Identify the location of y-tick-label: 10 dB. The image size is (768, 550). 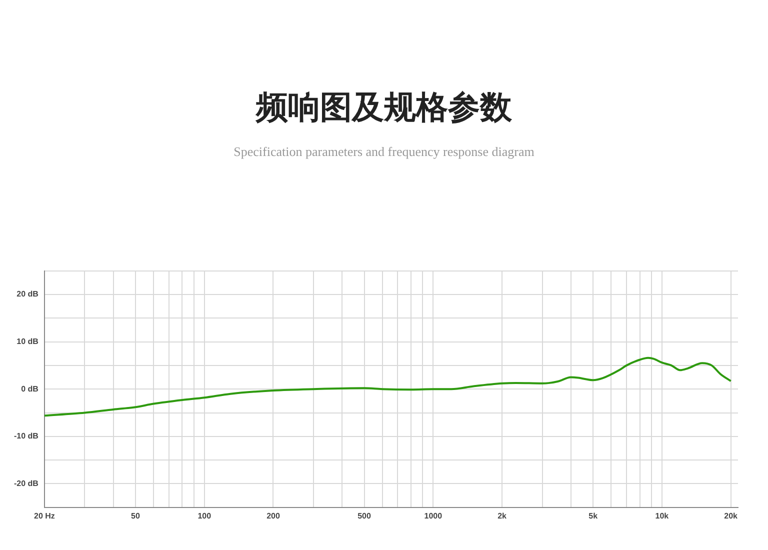
(27, 341).